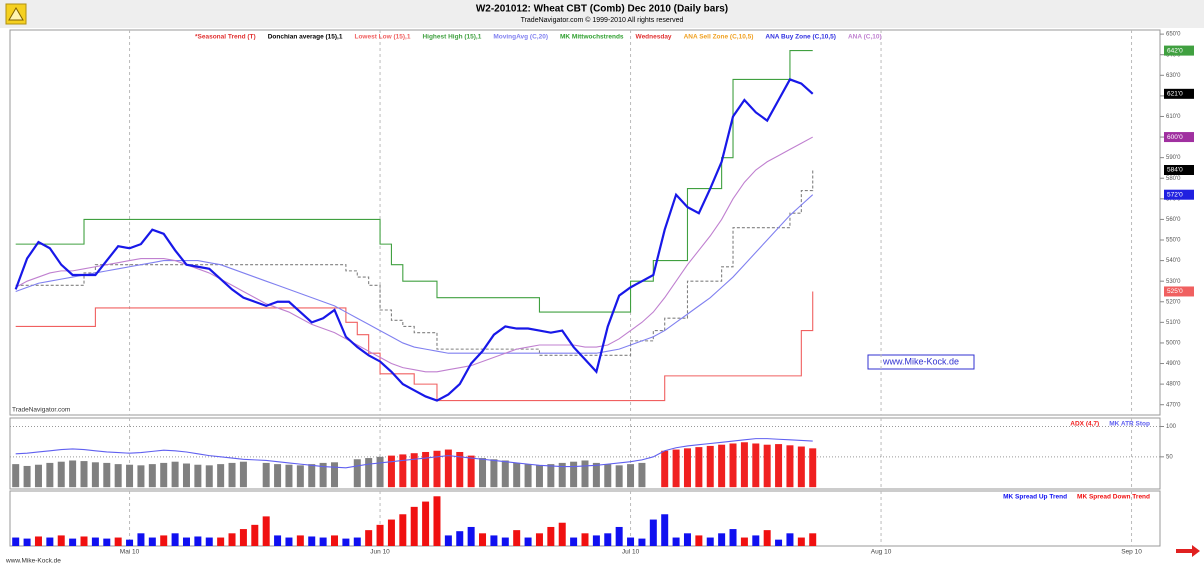 Image resolution: width=1204 pixels, height=565 pixels. Describe the element at coordinates (305, 37) in the screenshot. I see `legend-label: Donchian average (15),1` at that location.